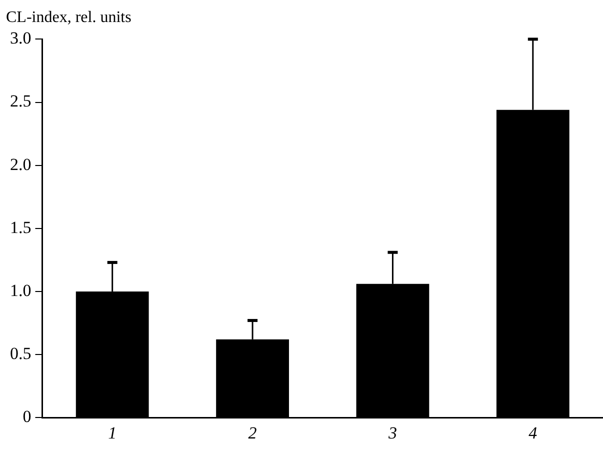  What do you see at coordinates (533, 432) in the screenshot?
I see `x-tick-label: 4` at bounding box center [533, 432].